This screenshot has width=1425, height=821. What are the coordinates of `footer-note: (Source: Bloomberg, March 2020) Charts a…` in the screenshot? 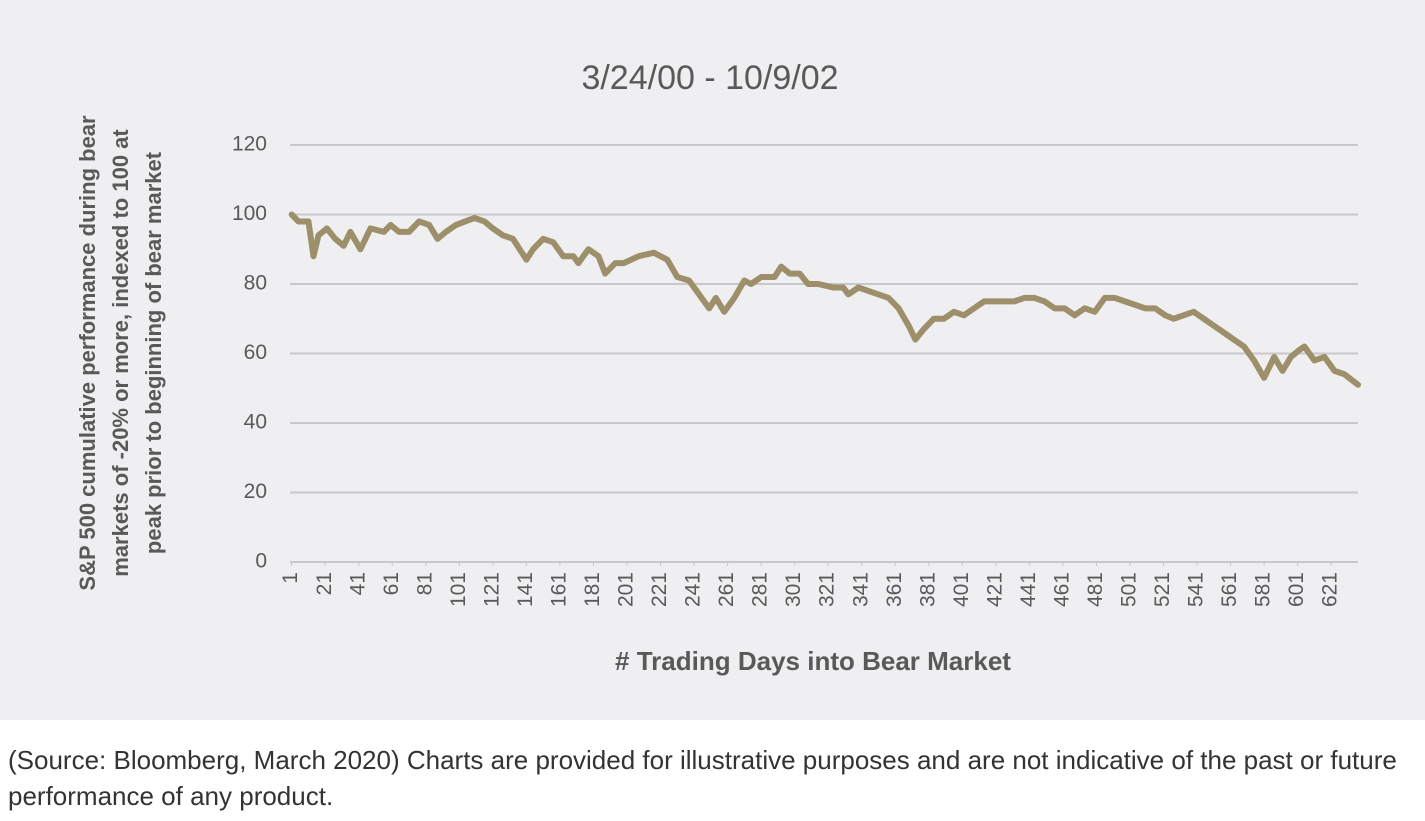 It's located at (702, 778).